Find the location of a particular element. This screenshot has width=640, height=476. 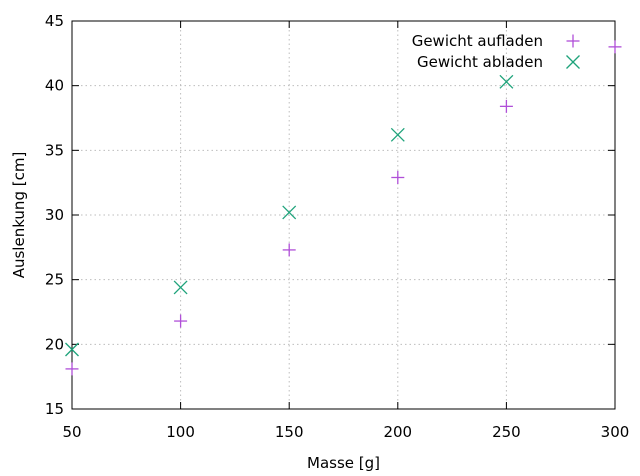

legend-label: Gewicht aufladen is located at coordinates (477, 41).